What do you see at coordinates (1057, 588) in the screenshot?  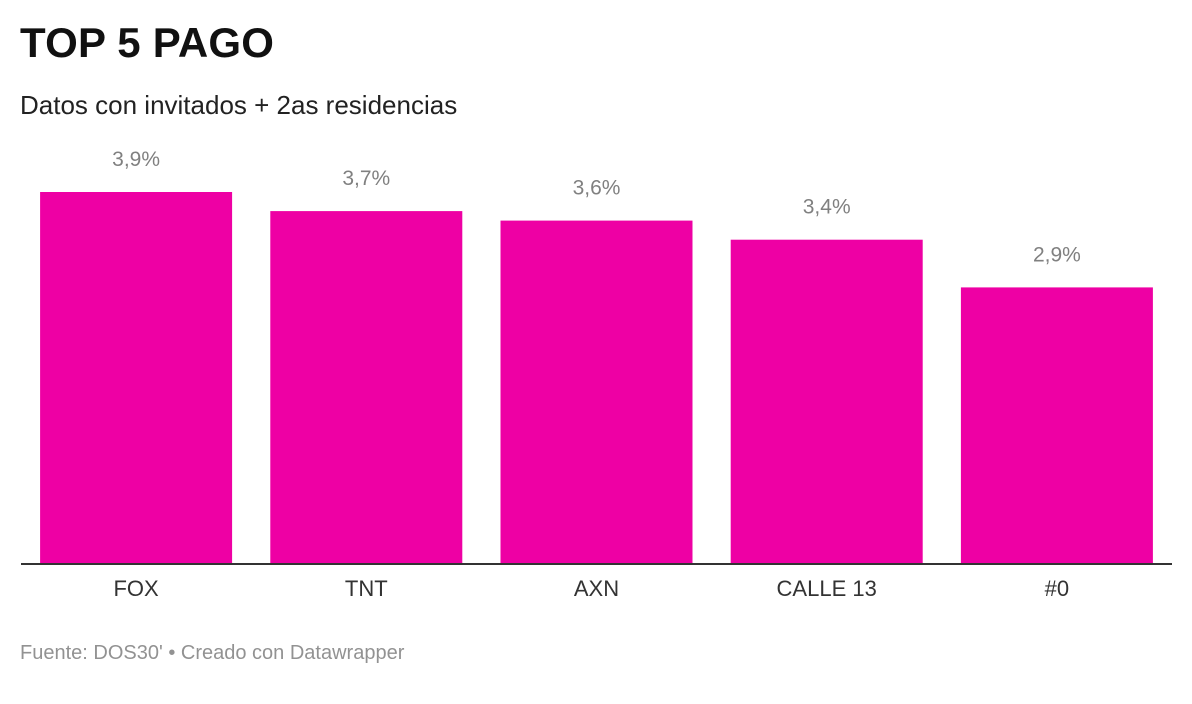 I see `category-label: #0` at bounding box center [1057, 588].